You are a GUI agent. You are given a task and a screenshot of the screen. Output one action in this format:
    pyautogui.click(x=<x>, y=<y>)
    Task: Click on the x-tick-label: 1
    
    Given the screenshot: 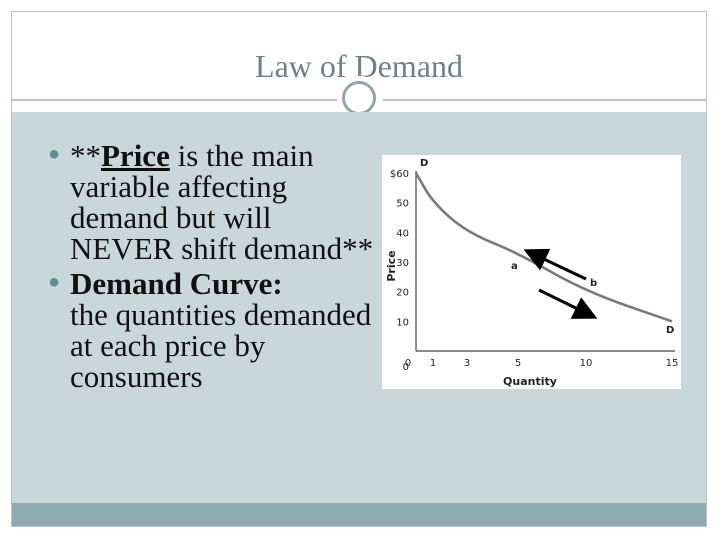 What is the action you would take?
    pyautogui.click(x=433, y=363)
    